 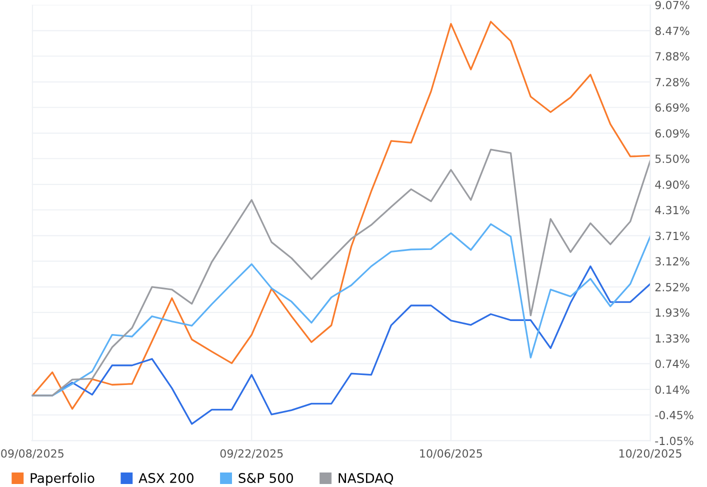 What do you see at coordinates (674, 441) in the screenshot?
I see `y-tick-label: -1.05%` at bounding box center [674, 441].